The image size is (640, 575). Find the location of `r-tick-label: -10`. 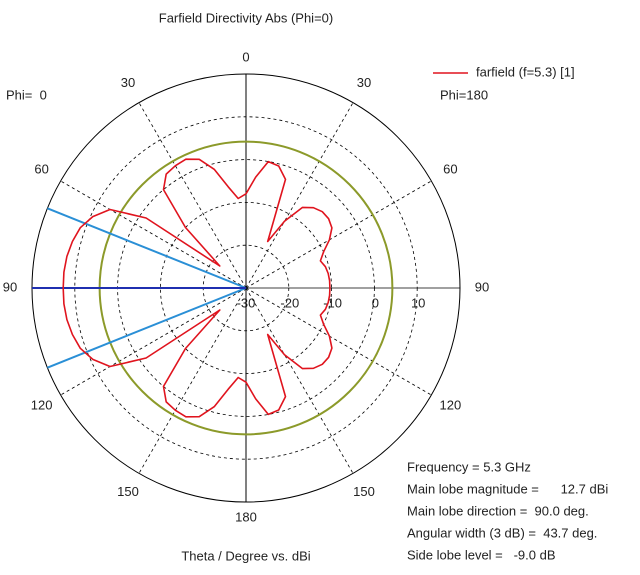

r-tick-label: -10 is located at coordinates (332, 302).